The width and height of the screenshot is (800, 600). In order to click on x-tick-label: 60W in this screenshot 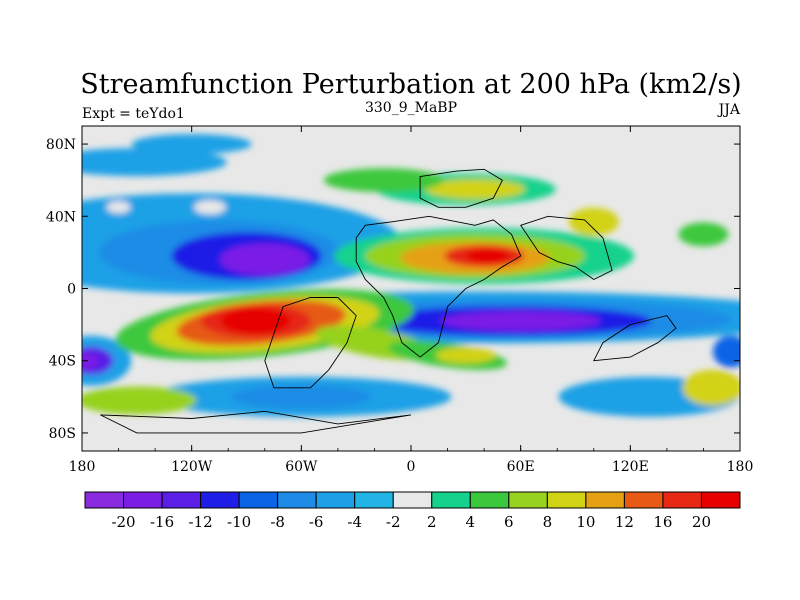, I will do `click(301, 467)`.